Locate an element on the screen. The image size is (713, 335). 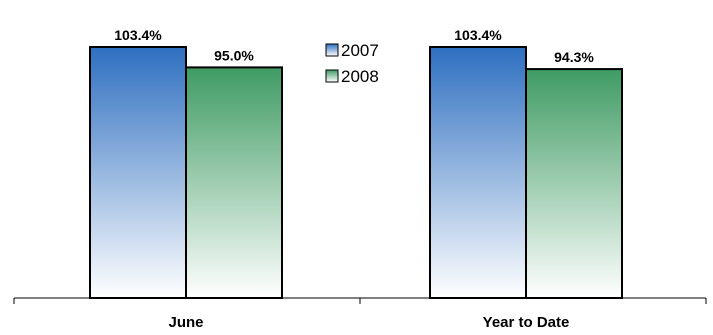
bar-2008-june is located at coordinates (234, 182).